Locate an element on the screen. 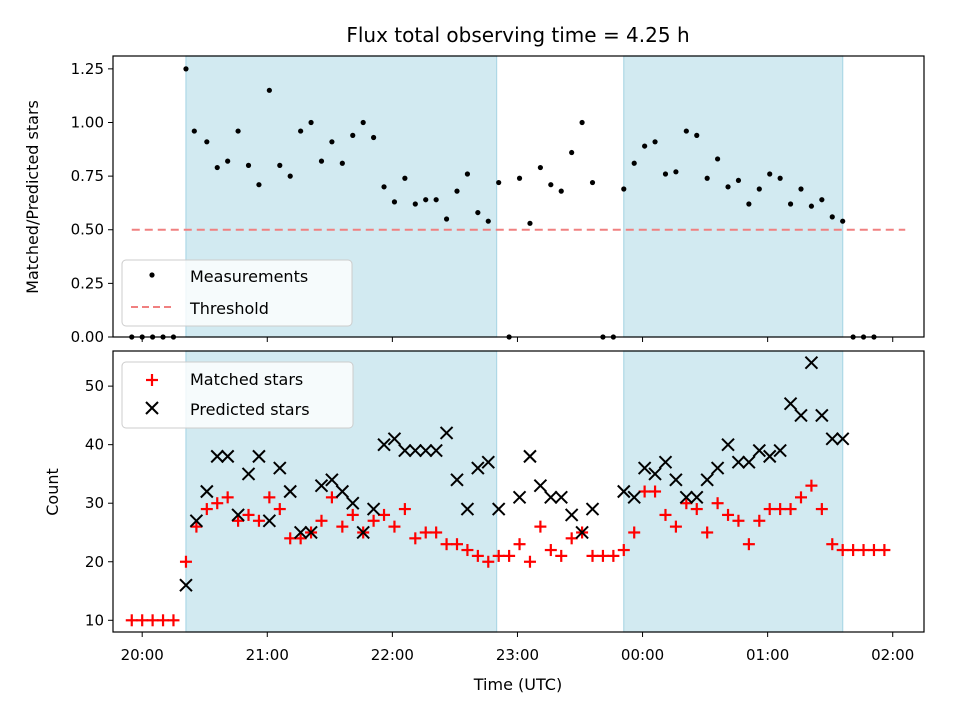 The width and height of the screenshot is (960, 720). top-legend-box is located at coordinates (237, 293).